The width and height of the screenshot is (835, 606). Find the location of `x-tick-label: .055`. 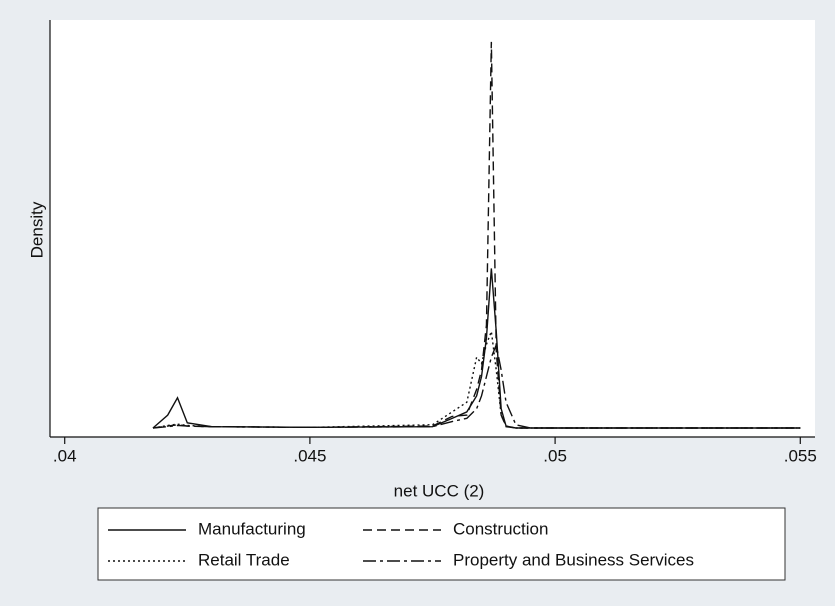

x-tick-label: .055 is located at coordinates (800, 455).